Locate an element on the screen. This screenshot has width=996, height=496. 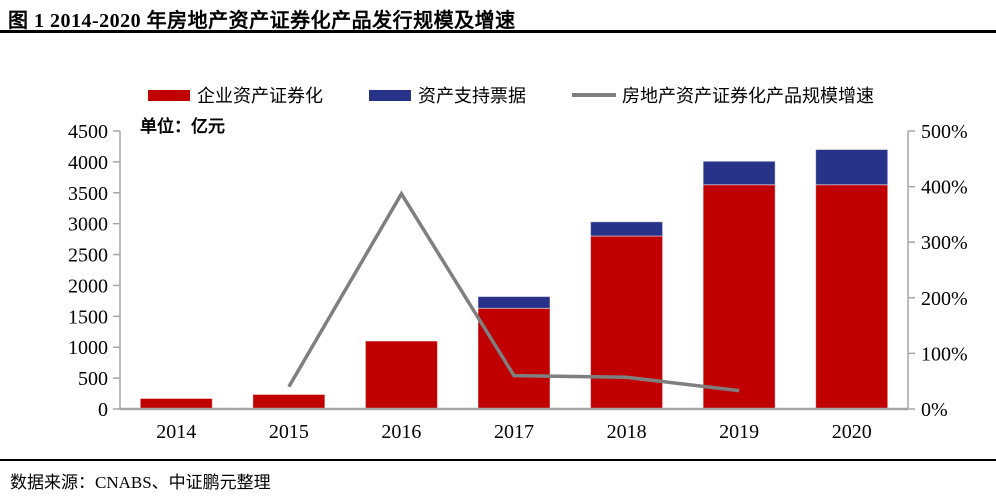
legend-label-growth: 房地产资产证券化产品规模增速 is located at coordinates (748, 96).